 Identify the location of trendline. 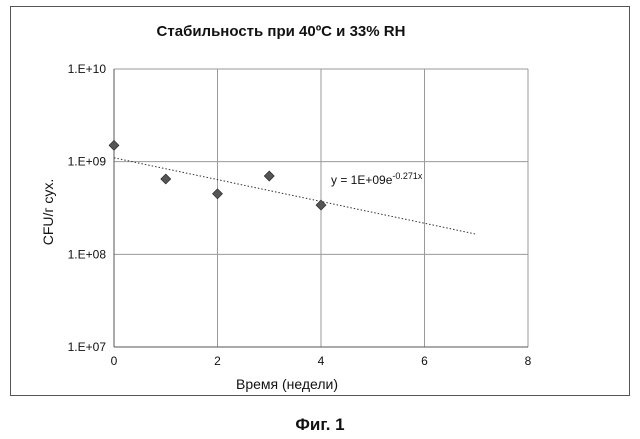
(295, 196).